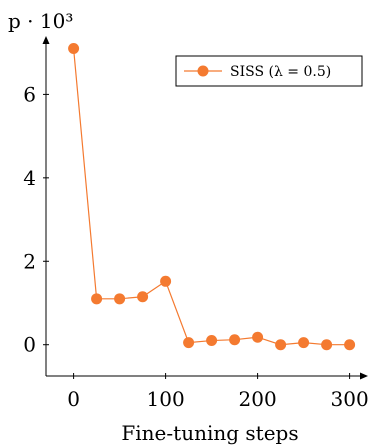 This screenshot has height=448, width=372. What do you see at coordinates (46, 40) in the screenshot?
I see `y-axis-arrow` at bounding box center [46, 40].